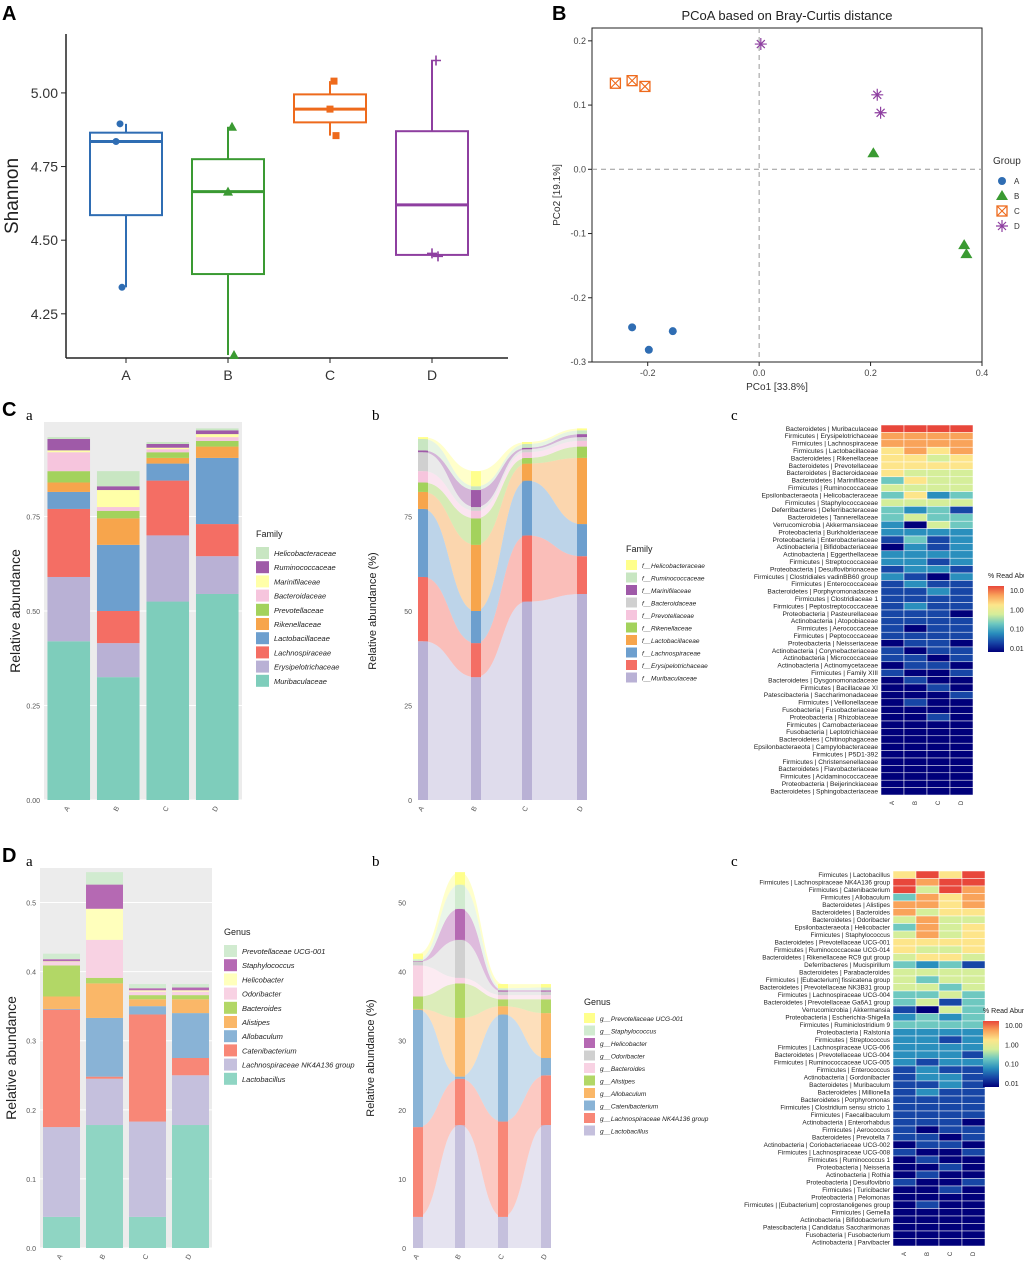 The image size is (1024, 1271). Describe the element at coordinates (29, 416) in the screenshot. I see `sub-label-c-a: a` at that location.